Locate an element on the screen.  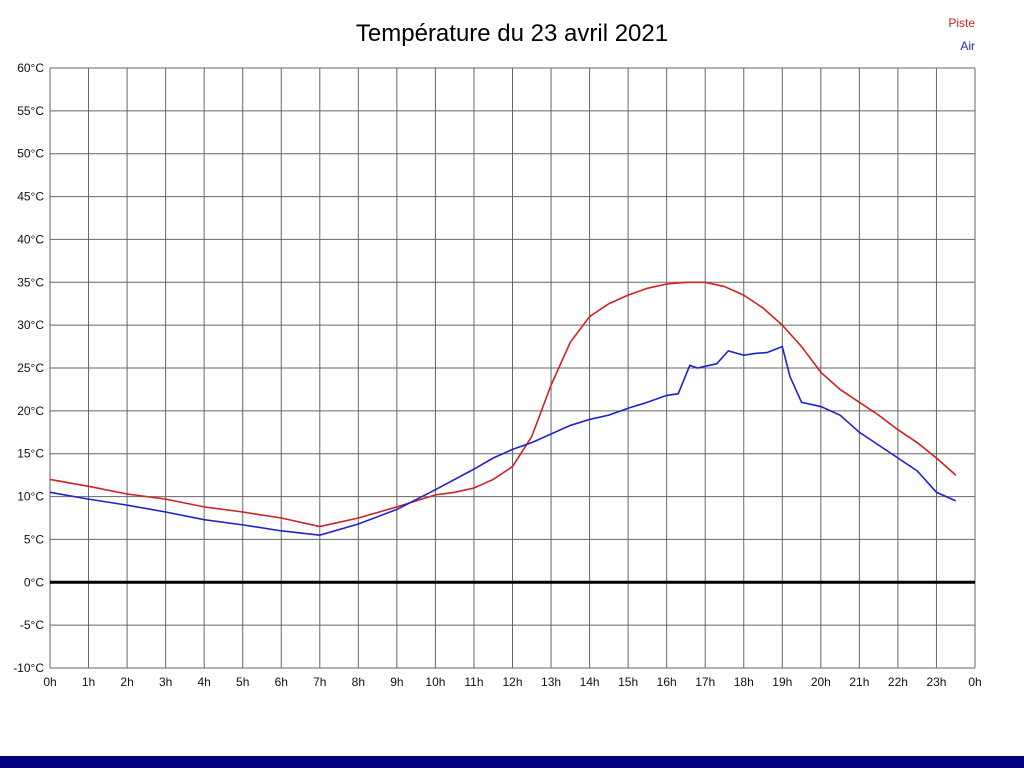
x-tick-label: 5h is located at coordinates (242, 682).